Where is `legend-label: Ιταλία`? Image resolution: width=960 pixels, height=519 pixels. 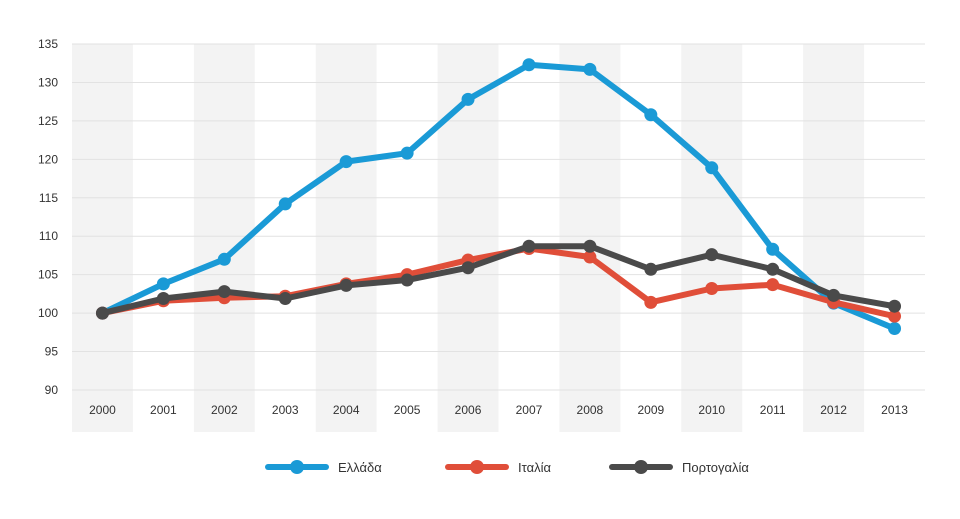
legend-label: Ιταλία is located at coordinates (534, 467).